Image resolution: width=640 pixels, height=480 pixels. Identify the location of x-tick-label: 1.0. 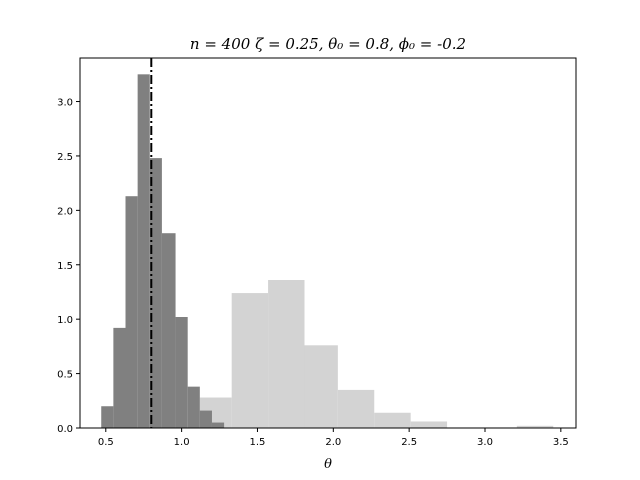
(182, 442).